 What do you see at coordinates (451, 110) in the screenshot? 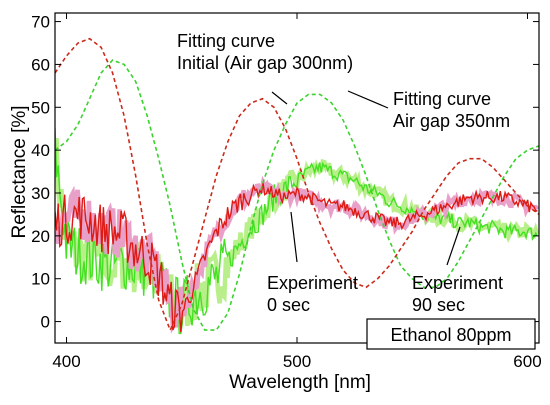
I see `annotation-fit-350: Fitting curve Air gap 350nm` at bounding box center [451, 110].